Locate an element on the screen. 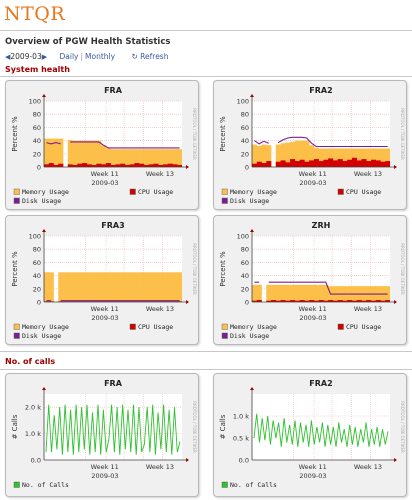 Image resolution: width=412 pixels, height=500 pixels. y-tick-label: 2.0 k is located at coordinates (33, 408).